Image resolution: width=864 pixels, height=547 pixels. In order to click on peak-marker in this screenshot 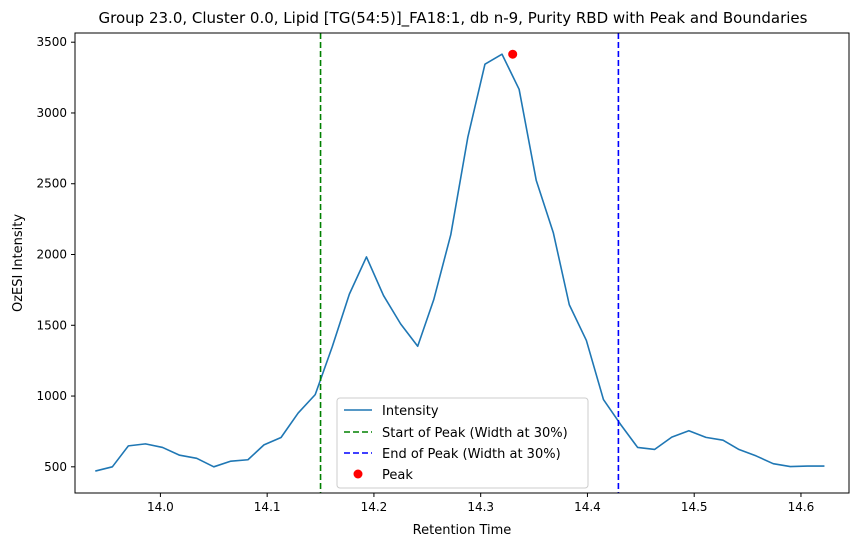, I will do `click(513, 54)`.